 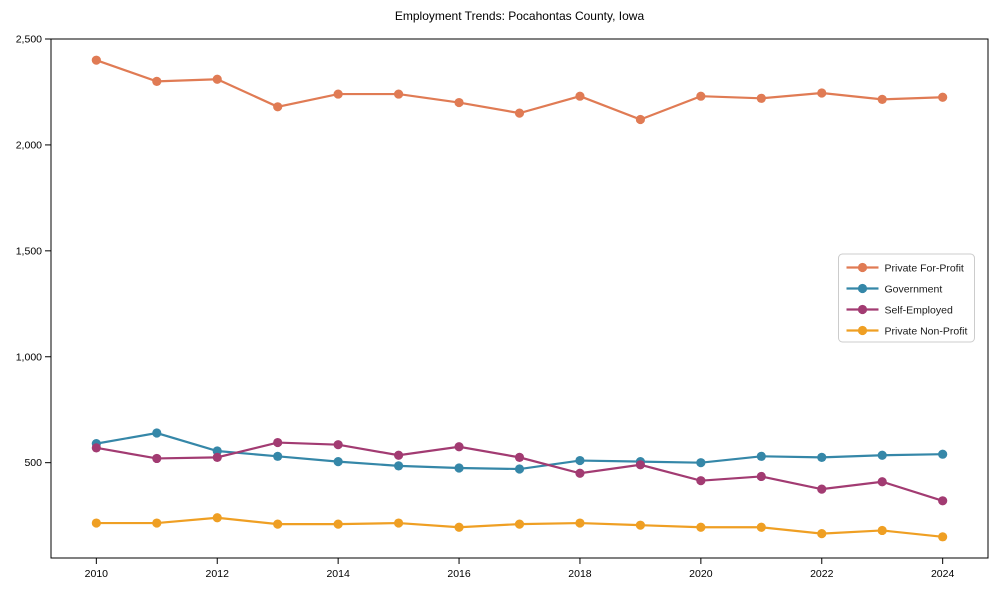 I want to click on y-tick-label: 2,500, so click(x=29, y=40).